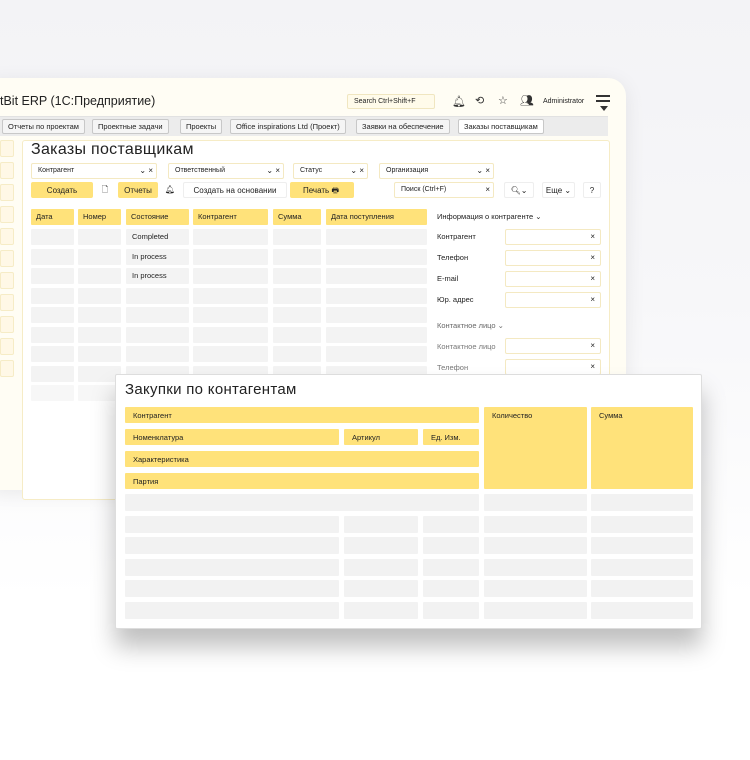 This screenshot has height=760, width=750. Describe the element at coordinates (130, 126) in the screenshot. I see `tab-project-tasks: Проектные задачи` at that location.